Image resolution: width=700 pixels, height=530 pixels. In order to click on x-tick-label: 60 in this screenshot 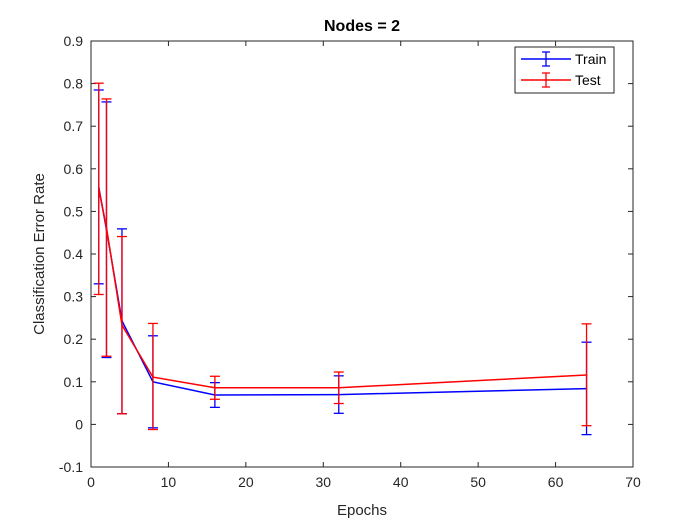, I will do `click(556, 482)`.